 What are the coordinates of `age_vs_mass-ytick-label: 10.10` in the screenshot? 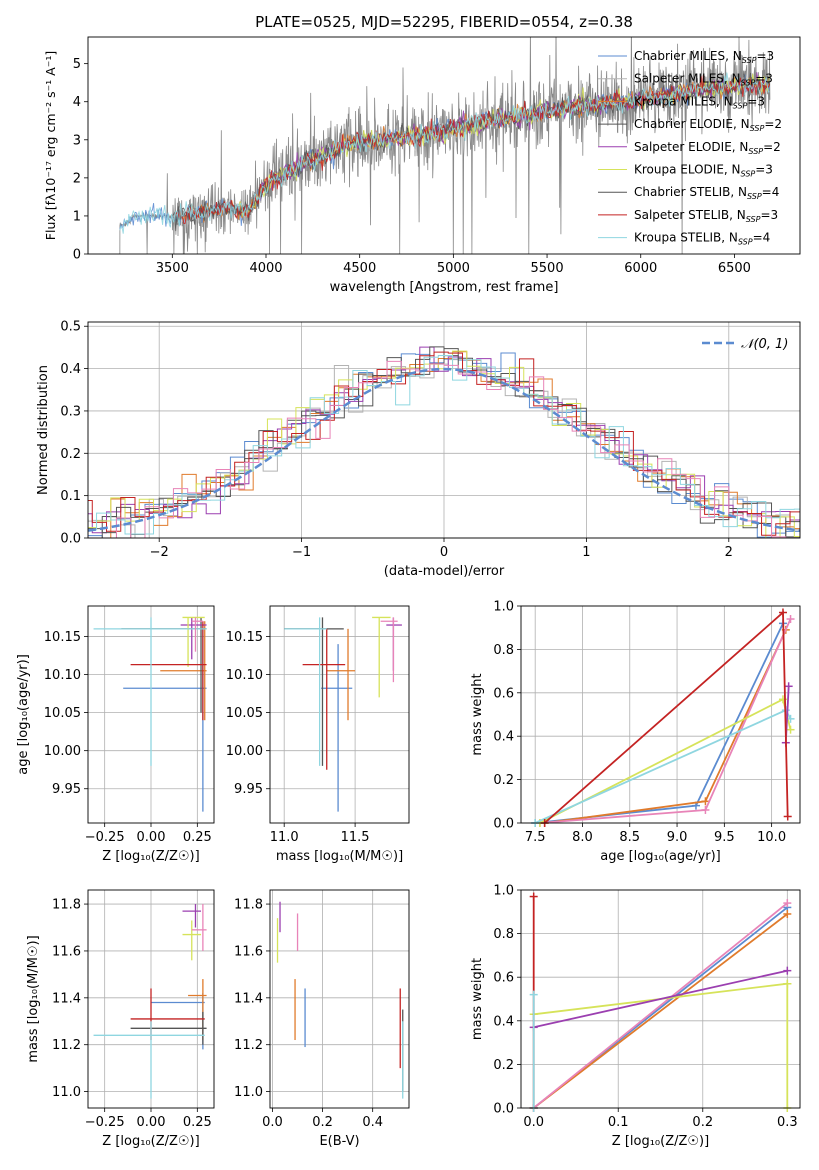 It's located at (244, 675).